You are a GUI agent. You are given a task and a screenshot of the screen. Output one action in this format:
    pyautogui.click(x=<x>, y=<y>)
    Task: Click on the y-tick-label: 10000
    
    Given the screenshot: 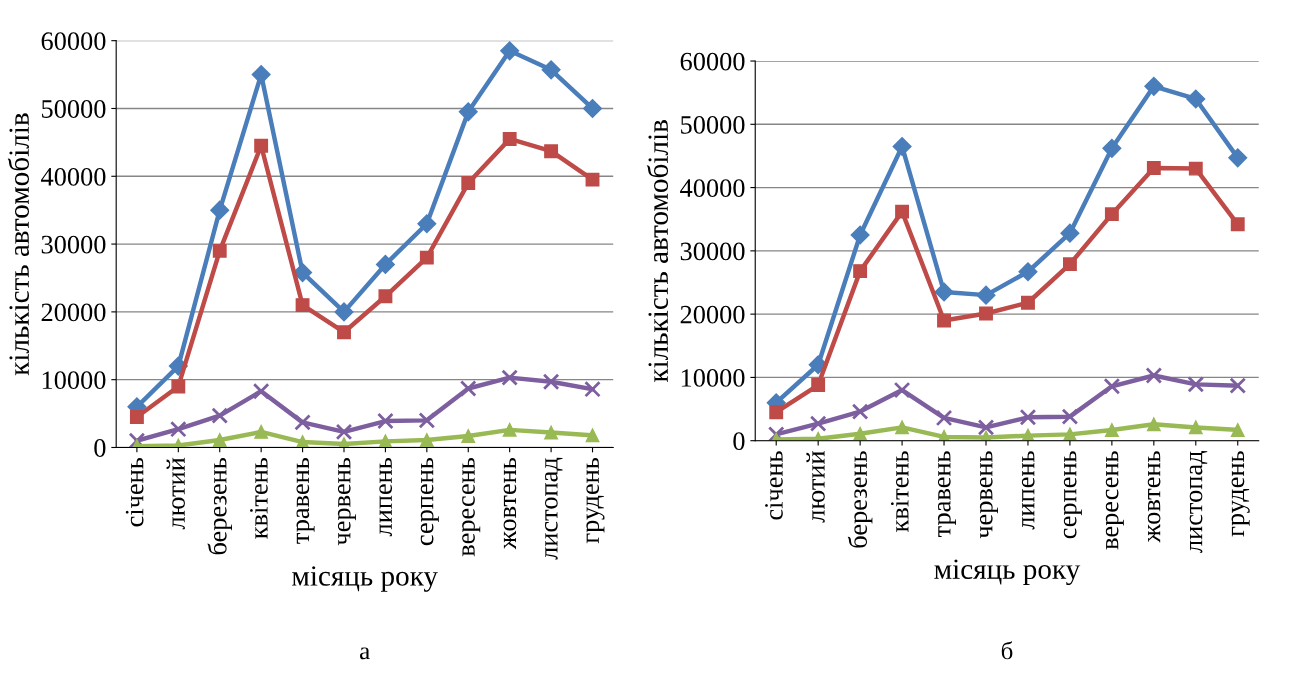 What is the action you would take?
    pyautogui.click(x=713, y=378)
    